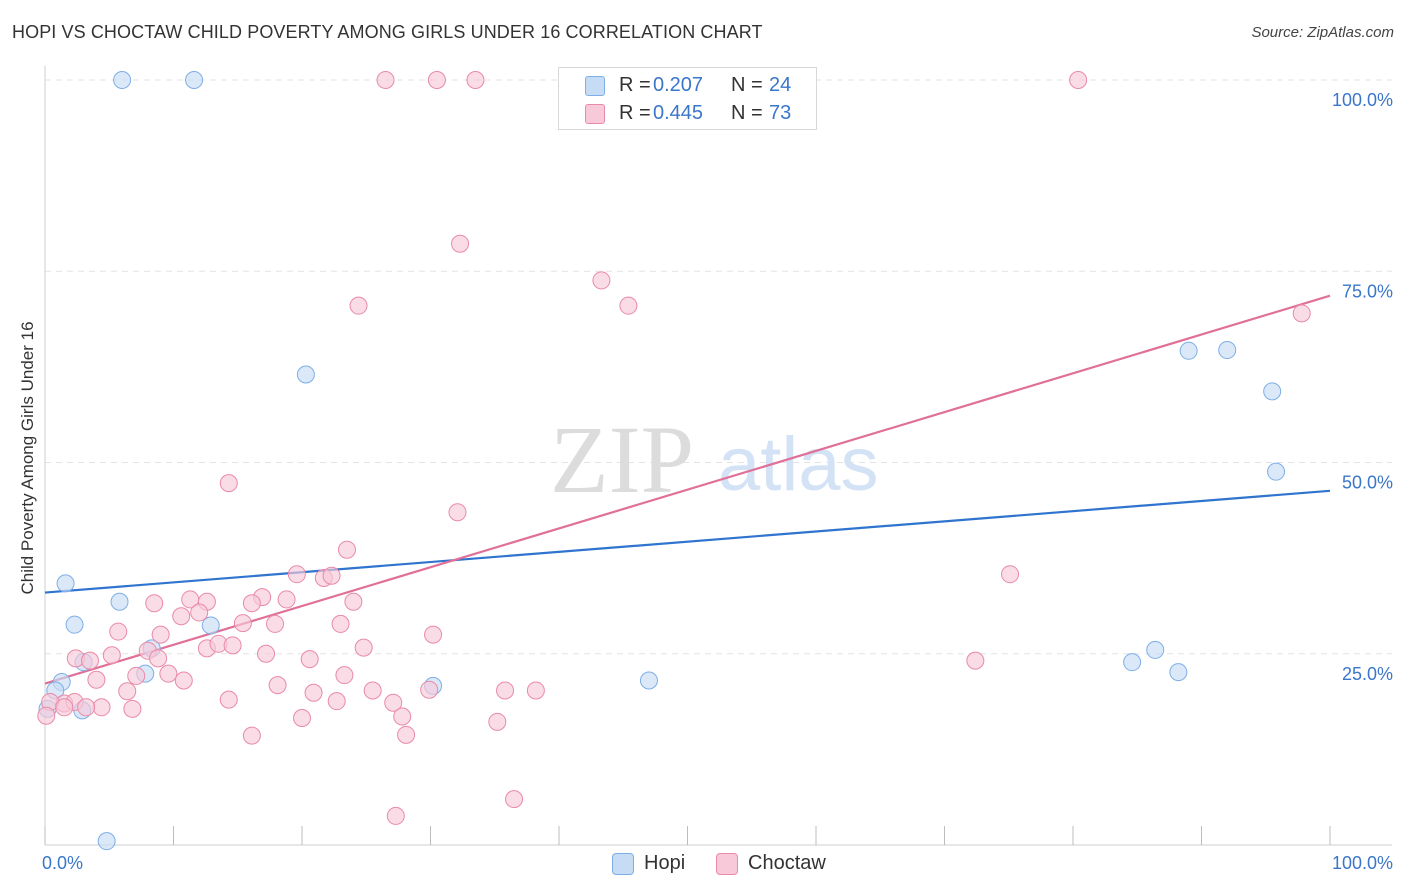  I want to click on watermark-zip: ZIP, so click(622, 459).